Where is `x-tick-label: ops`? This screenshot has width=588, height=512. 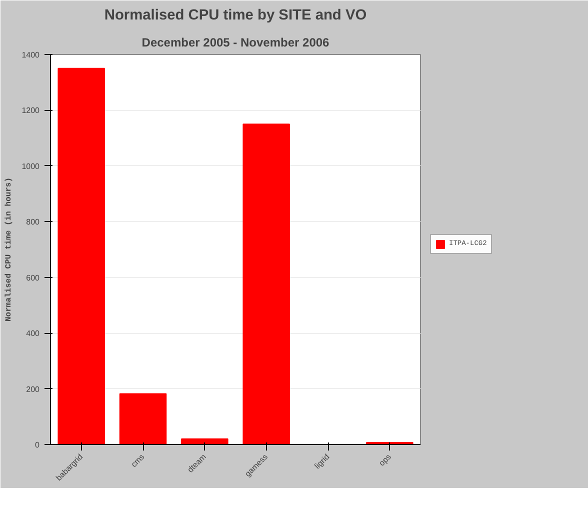
x-tick-label: ops is located at coordinates (385, 460).